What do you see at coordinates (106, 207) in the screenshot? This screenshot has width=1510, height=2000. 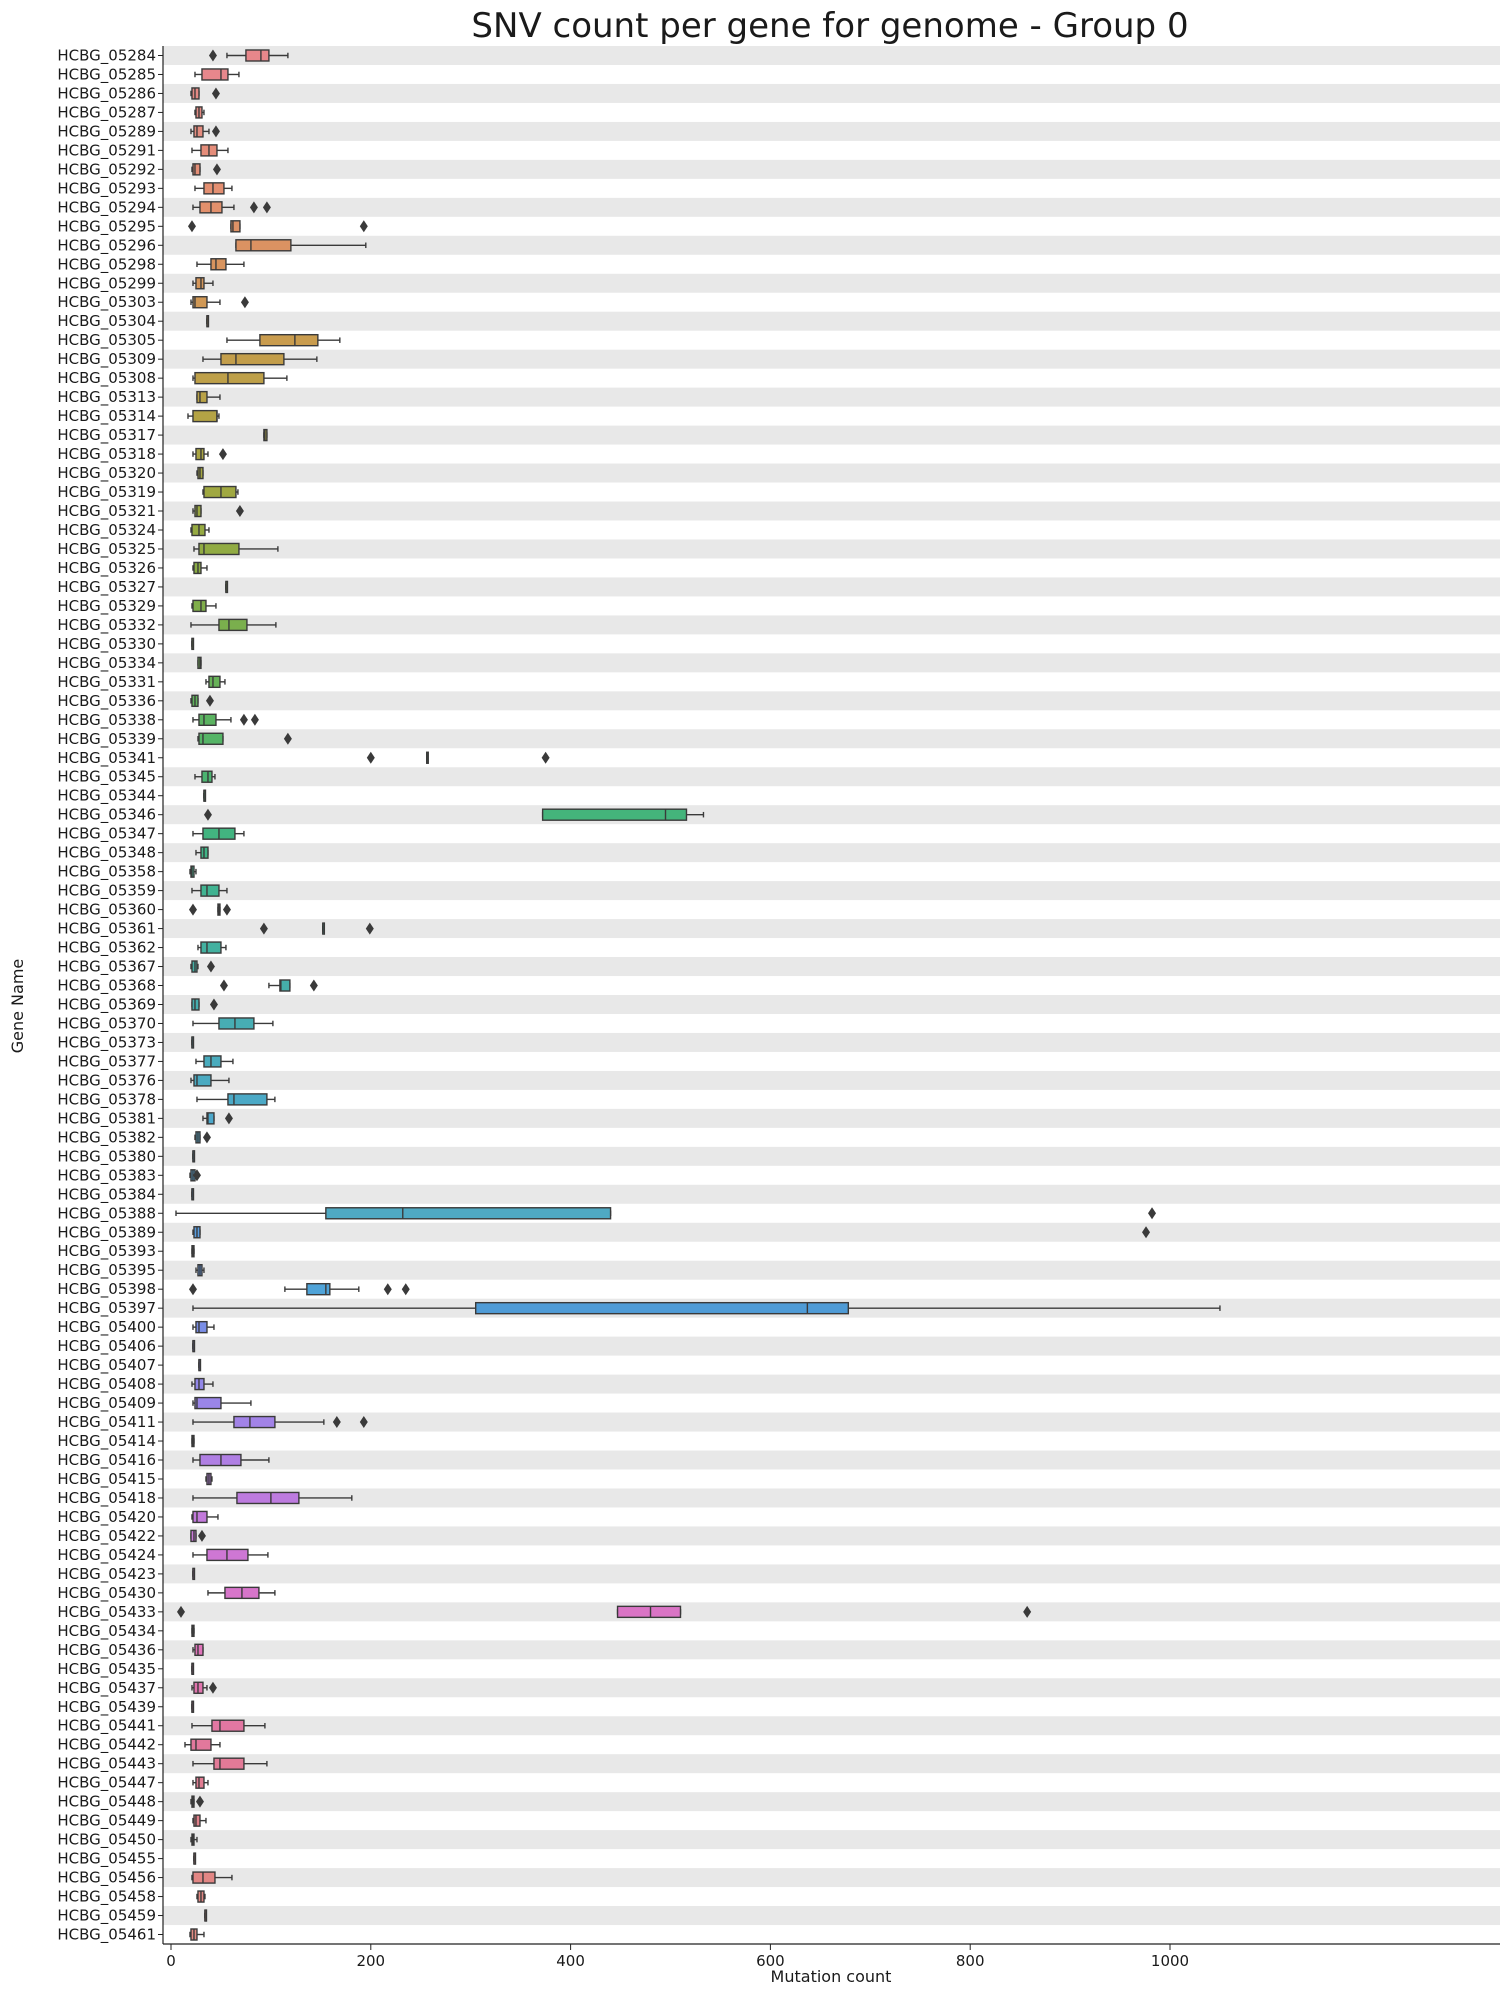 I see `y-tick-label: HCBG_05294` at bounding box center [106, 207].